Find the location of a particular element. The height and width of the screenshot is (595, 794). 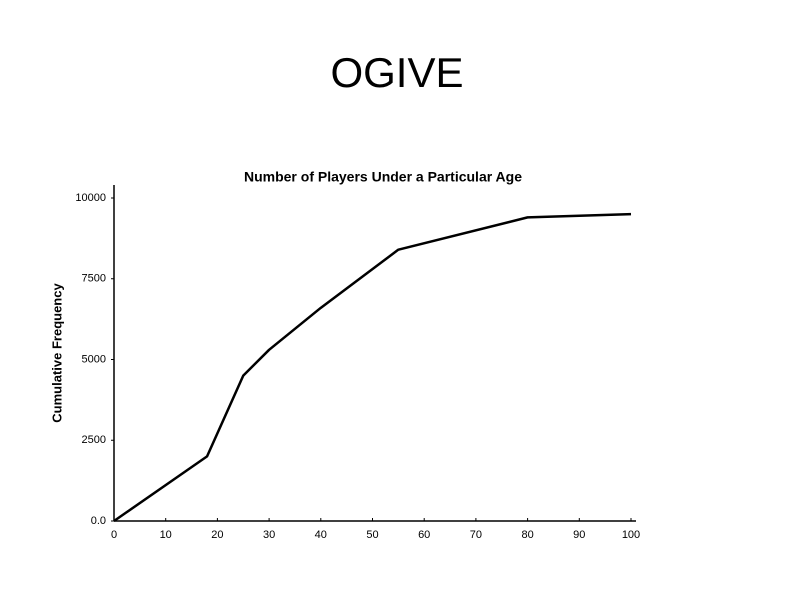

x-tick-label: 100 is located at coordinates (631, 535).